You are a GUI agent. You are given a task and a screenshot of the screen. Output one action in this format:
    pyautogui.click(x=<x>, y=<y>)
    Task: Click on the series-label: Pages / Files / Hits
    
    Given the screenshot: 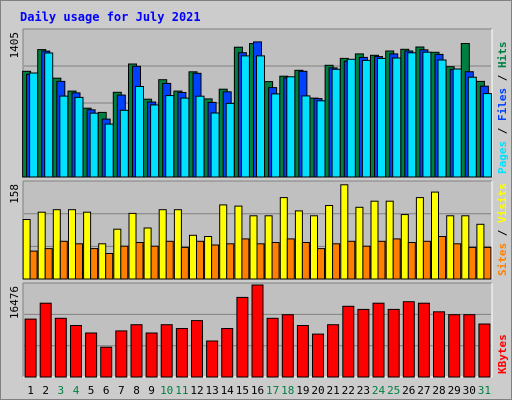 What is the action you would take?
    pyautogui.click(x=502, y=108)
    